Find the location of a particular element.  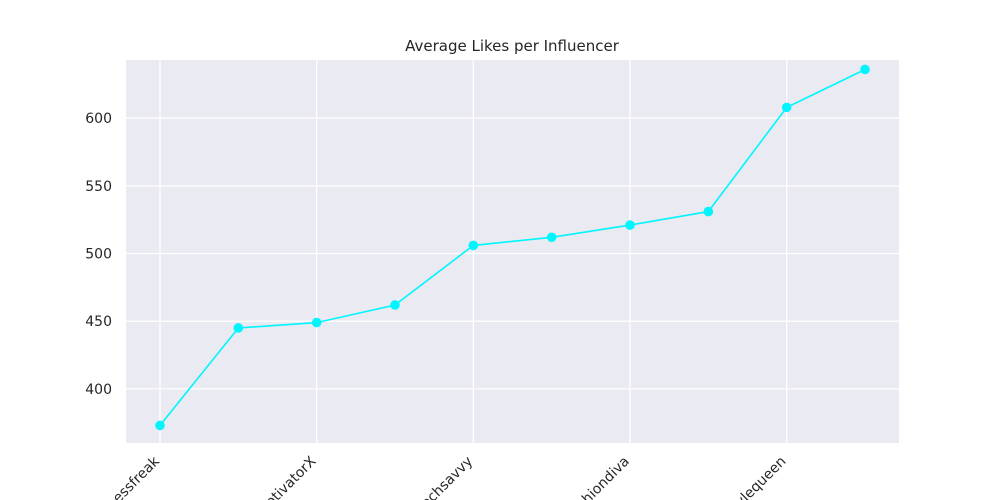

y-axis-ticks: 400 450 500 550 600 is located at coordinates (98, 254).